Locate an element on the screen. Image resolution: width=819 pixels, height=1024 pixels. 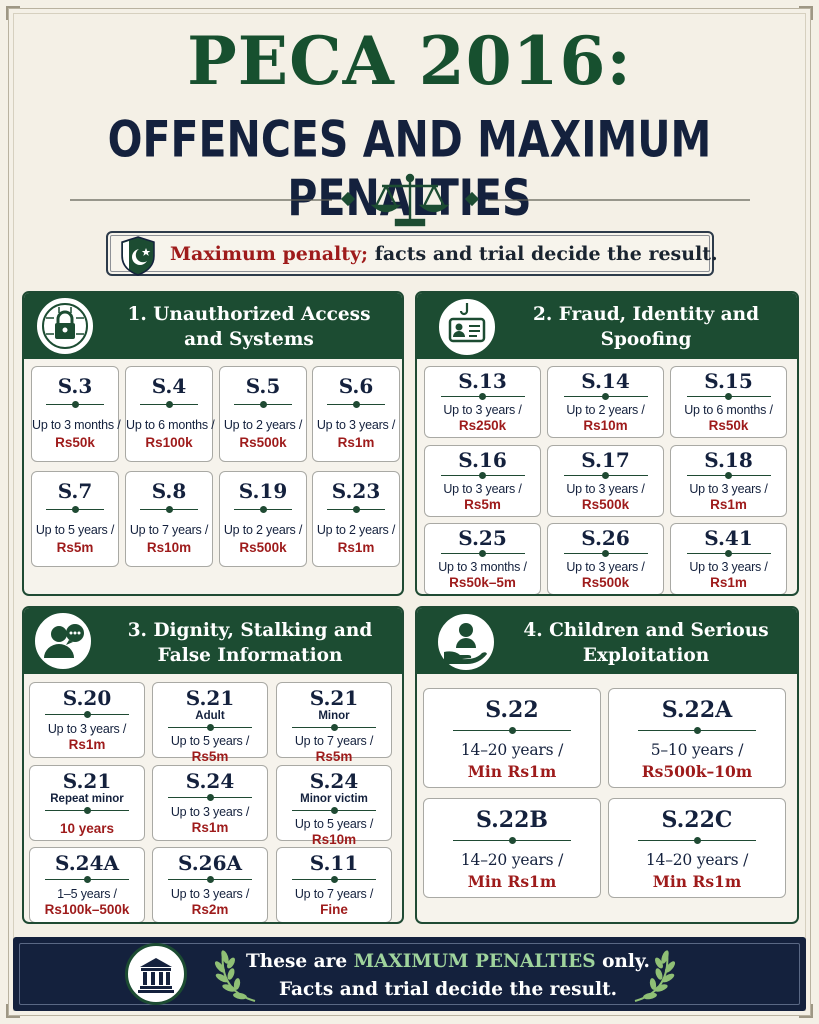
penalty-card: S.23 Up to 2 years / Rs1m is located at coordinates (356, 519).